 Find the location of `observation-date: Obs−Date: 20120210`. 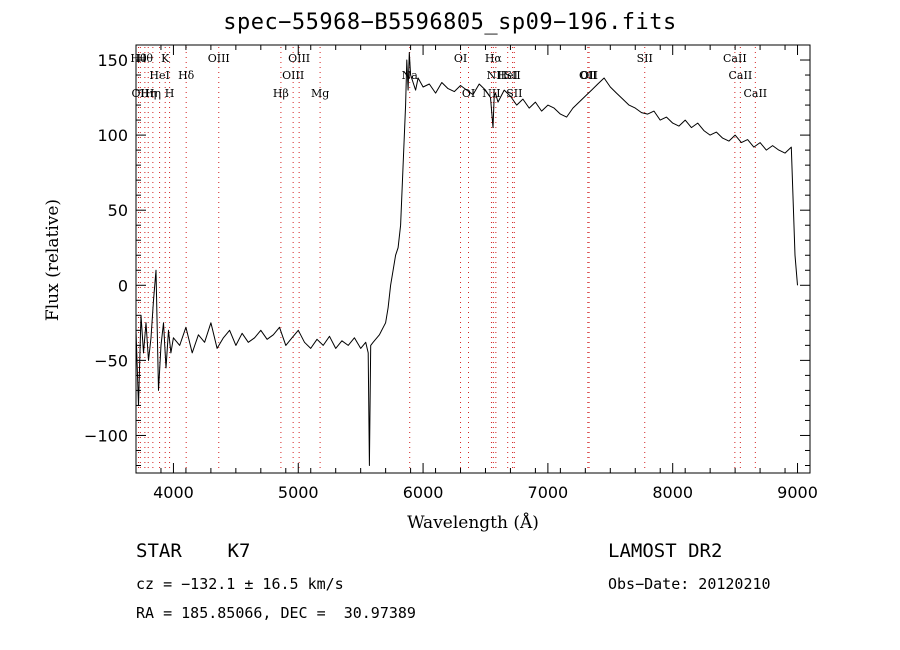

observation-date: Obs−Date: 20120210 is located at coordinates (689, 584).